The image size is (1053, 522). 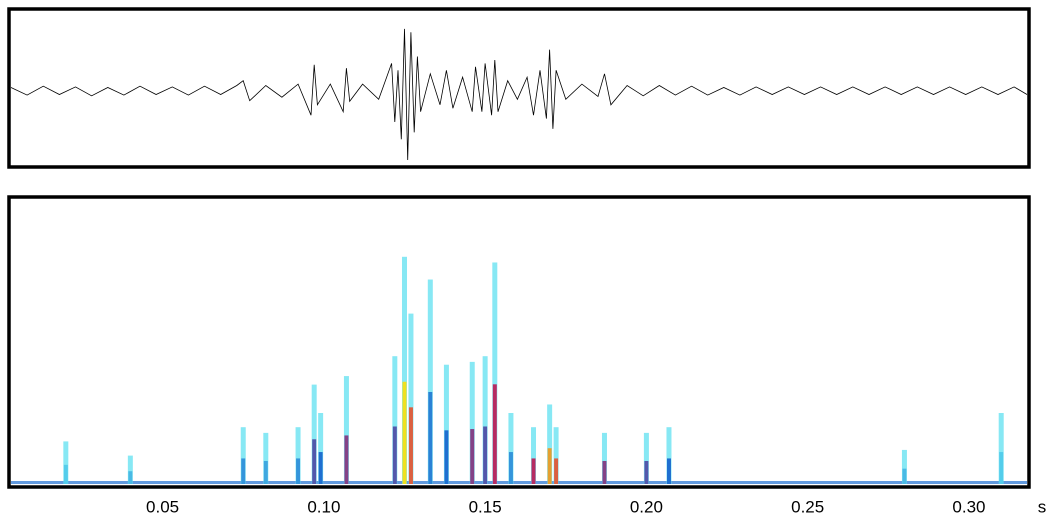 I want to click on x-unit: s, so click(x=1042, y=506).